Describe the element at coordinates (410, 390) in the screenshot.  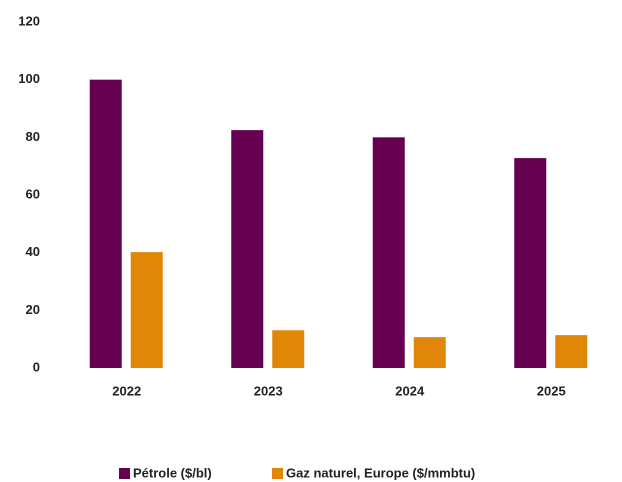
I see `x-tick-label: 2024` at that location.